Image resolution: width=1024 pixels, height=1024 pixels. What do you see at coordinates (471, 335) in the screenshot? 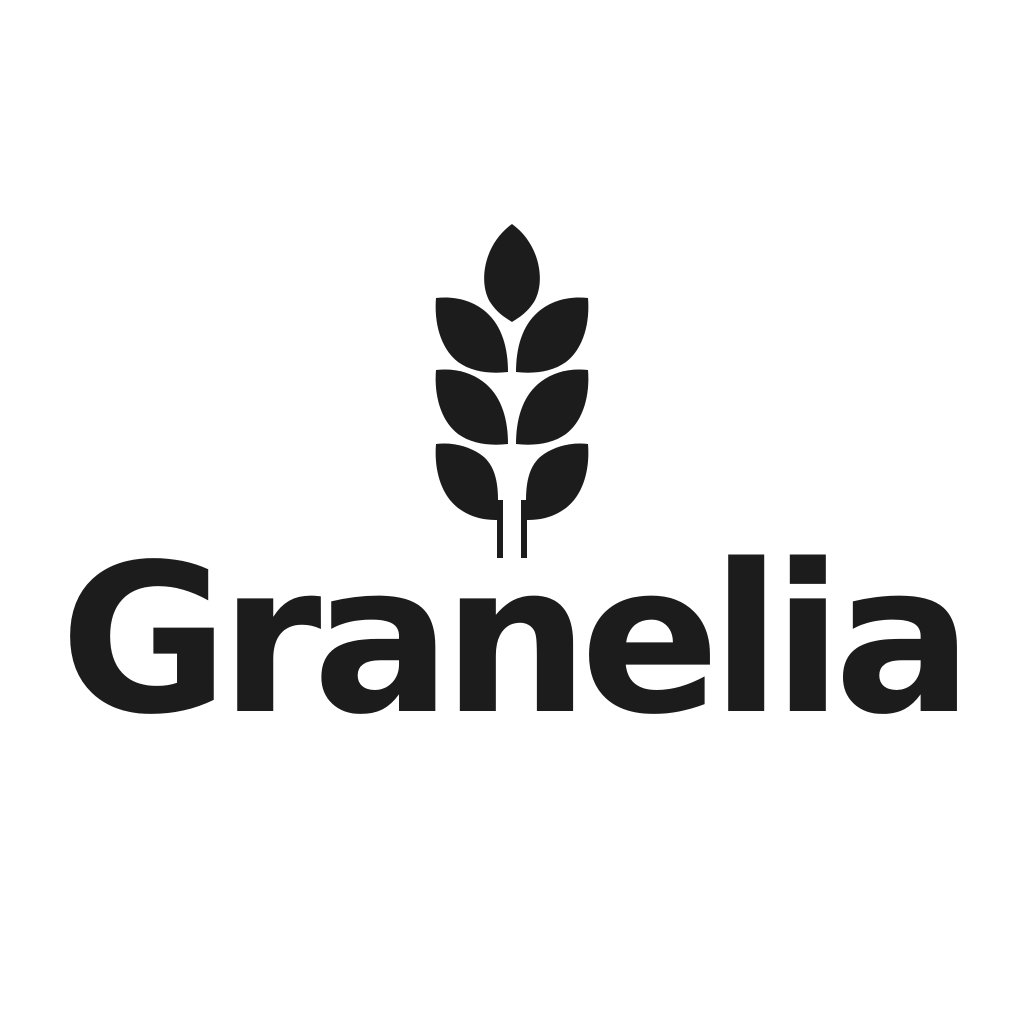
I see `left-grain-upper` at bounding box center [471, 335].